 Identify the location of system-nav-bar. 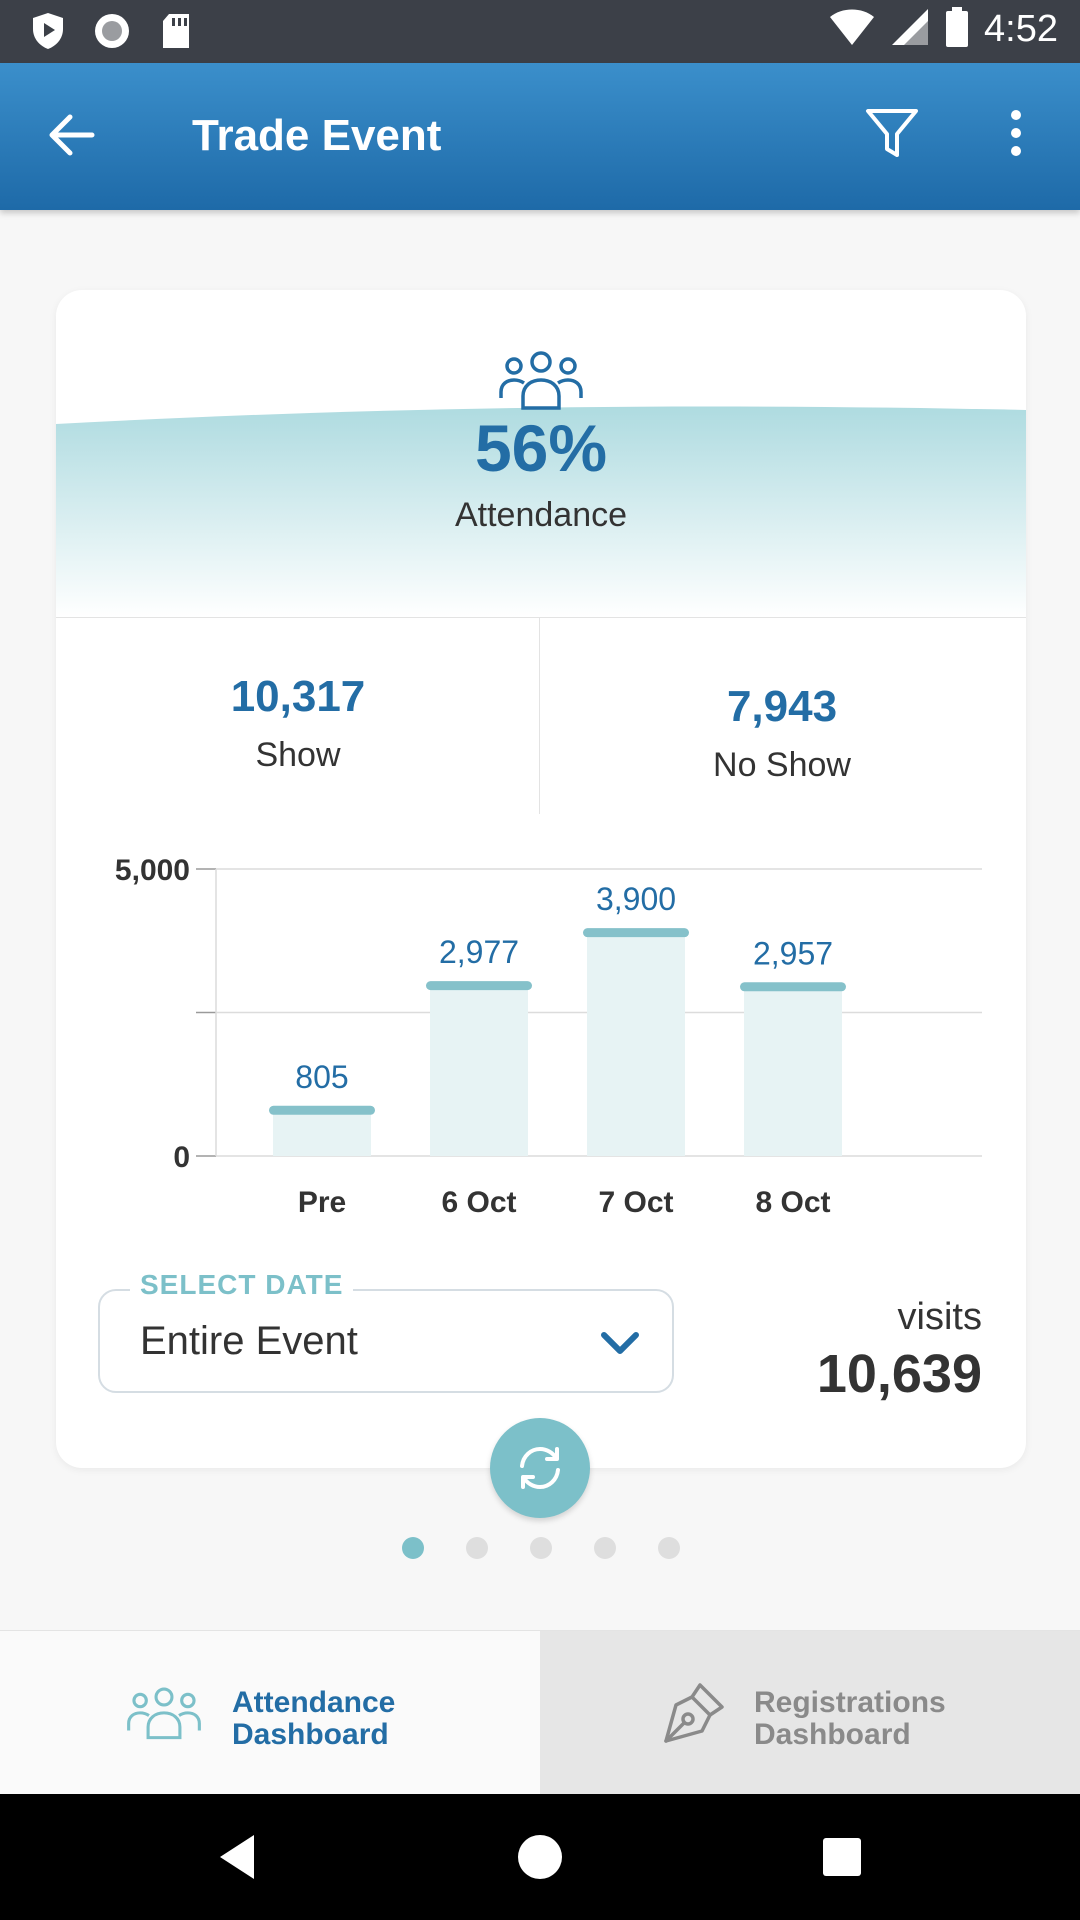
(540, 1857).